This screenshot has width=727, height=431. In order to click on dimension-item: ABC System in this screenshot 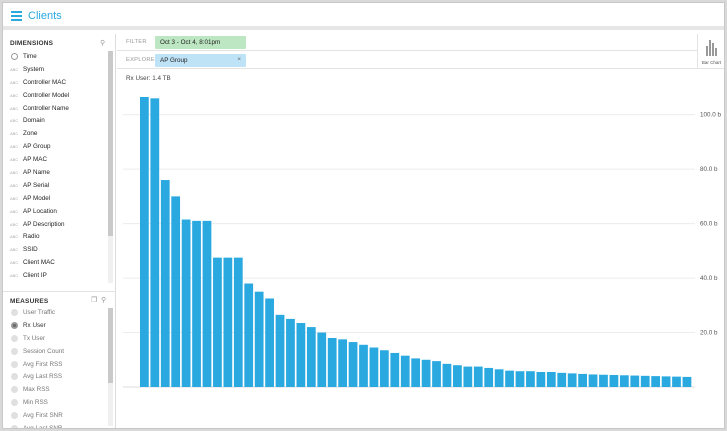, I will do `click(55, 70)`.